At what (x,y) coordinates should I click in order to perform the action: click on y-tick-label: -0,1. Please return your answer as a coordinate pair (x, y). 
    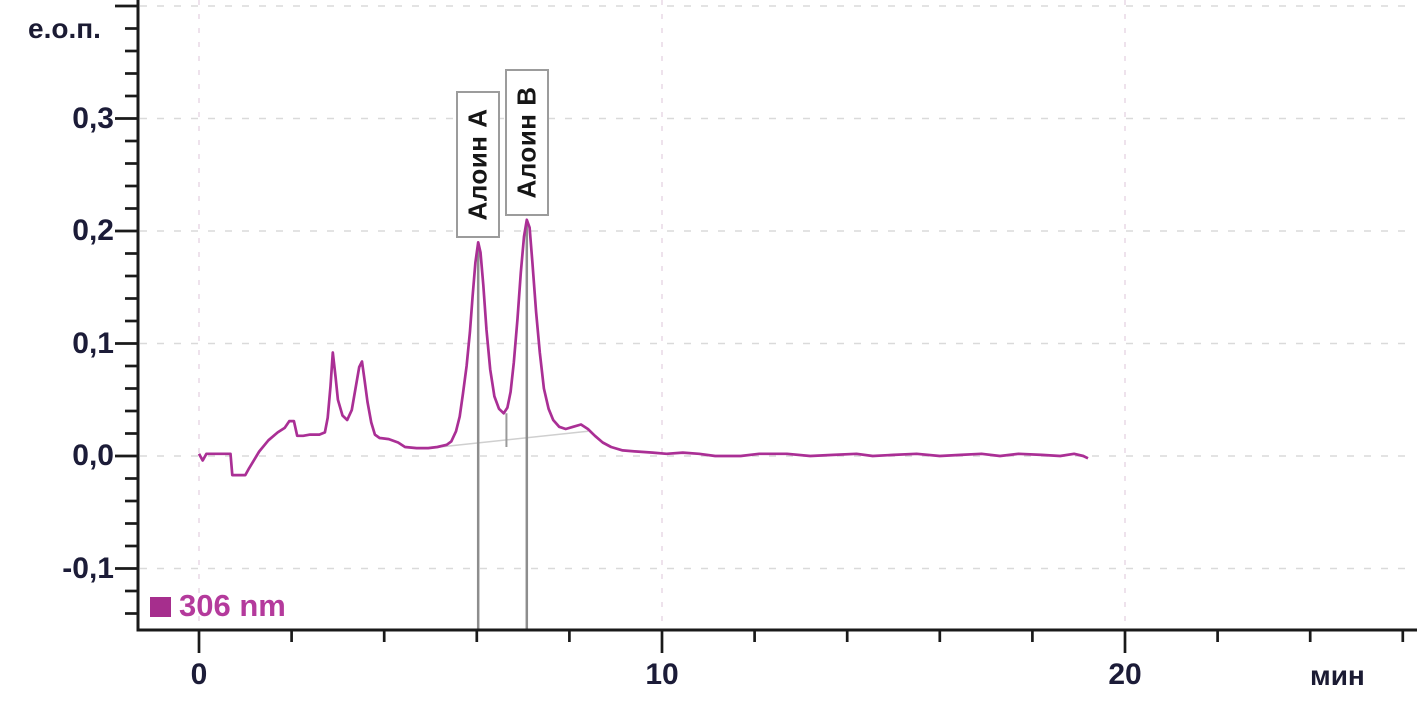
    Looking at the image, I should click on (88, 568).